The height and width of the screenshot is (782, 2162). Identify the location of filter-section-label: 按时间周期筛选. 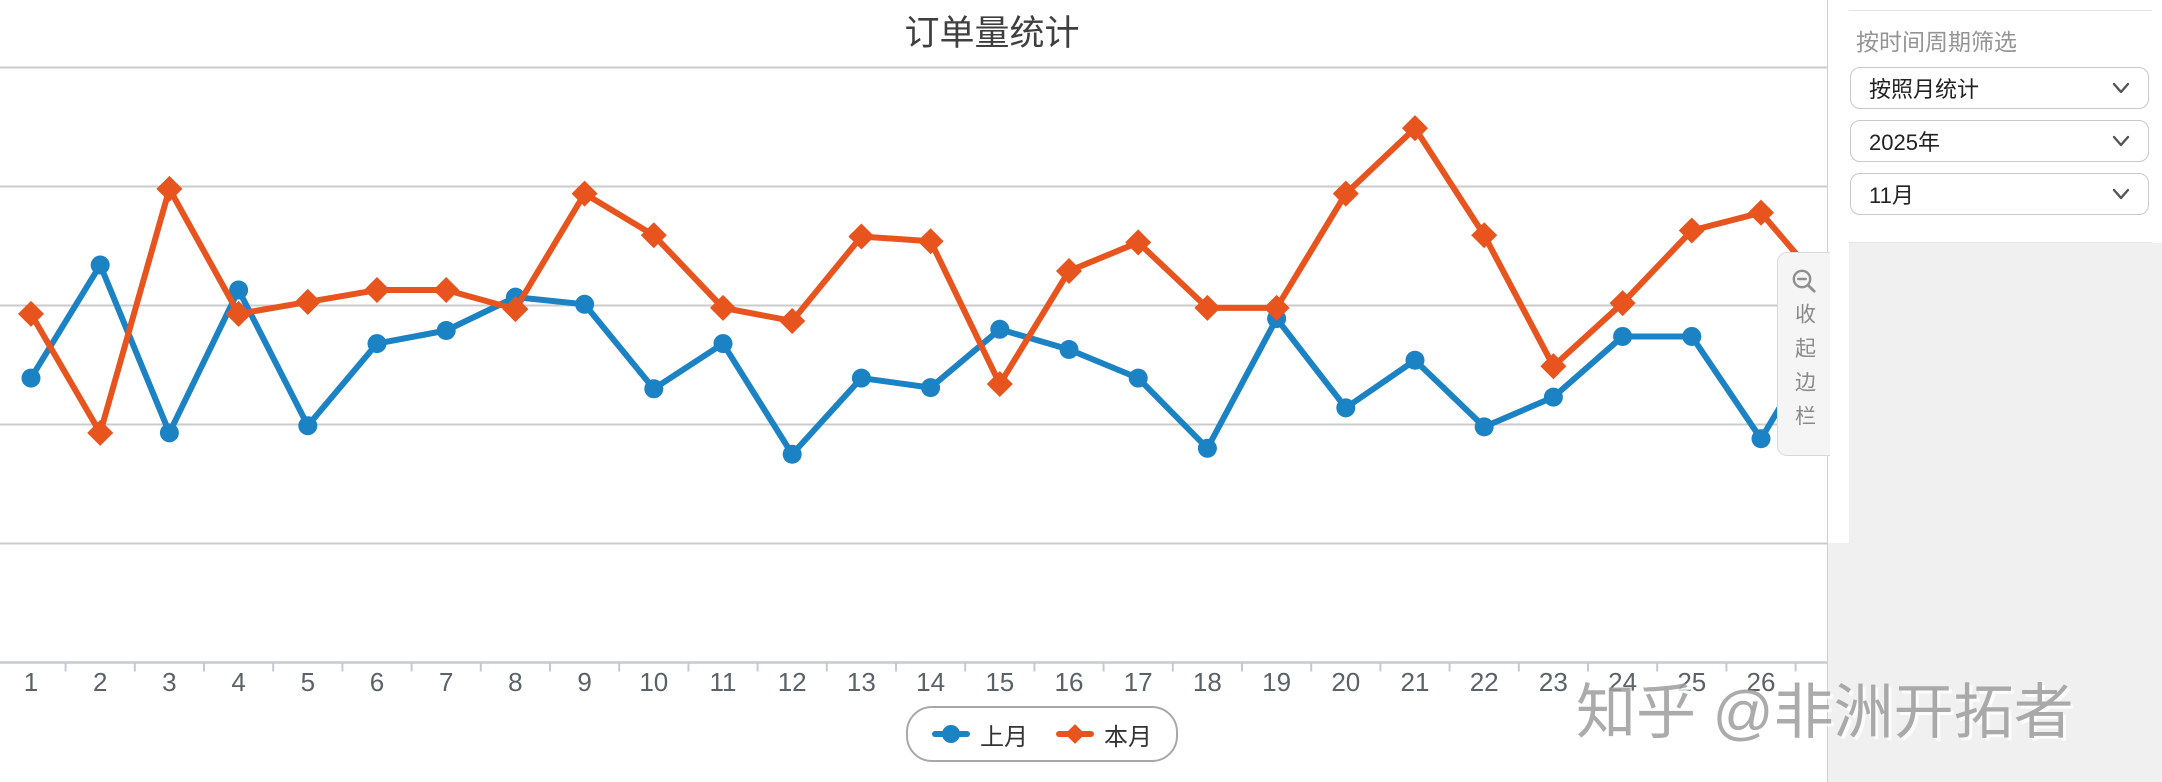
(1936, 42).